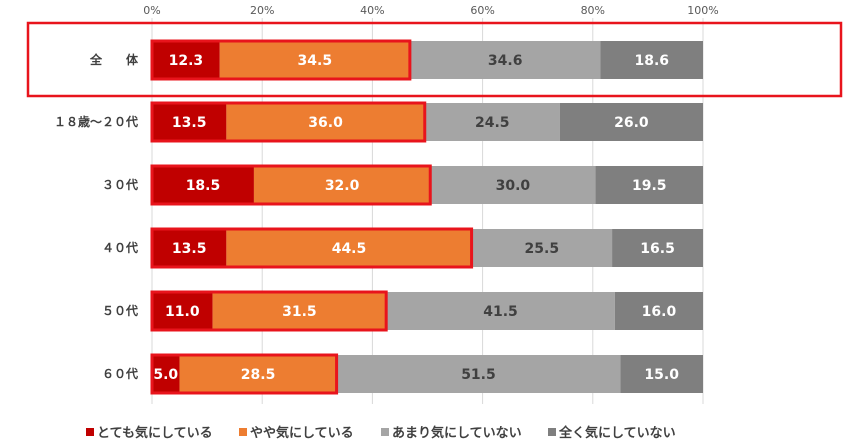  What do you see at coordinates (372, 10) in the screenshot?
I see `x-tick-label: 40%` at bounding box center [372, 10].